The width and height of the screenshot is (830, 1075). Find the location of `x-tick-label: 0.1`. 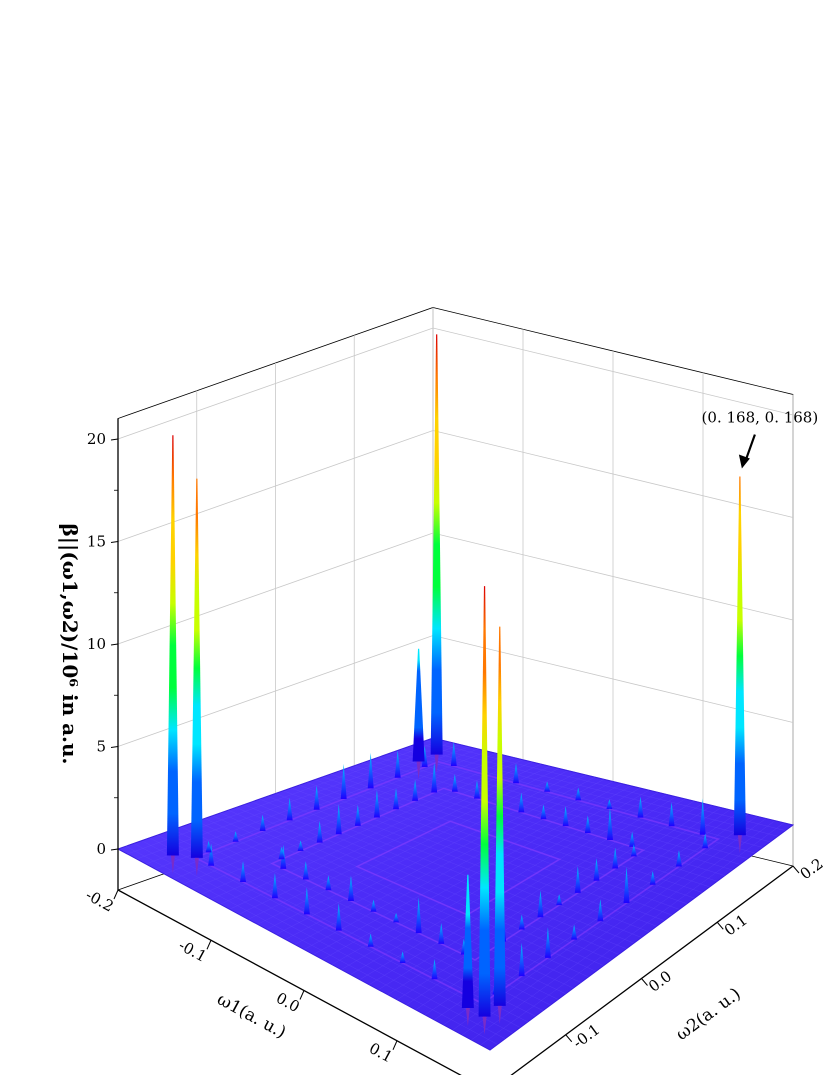

x-tick-label: 0.1 is located at coordinates (381, 1052).